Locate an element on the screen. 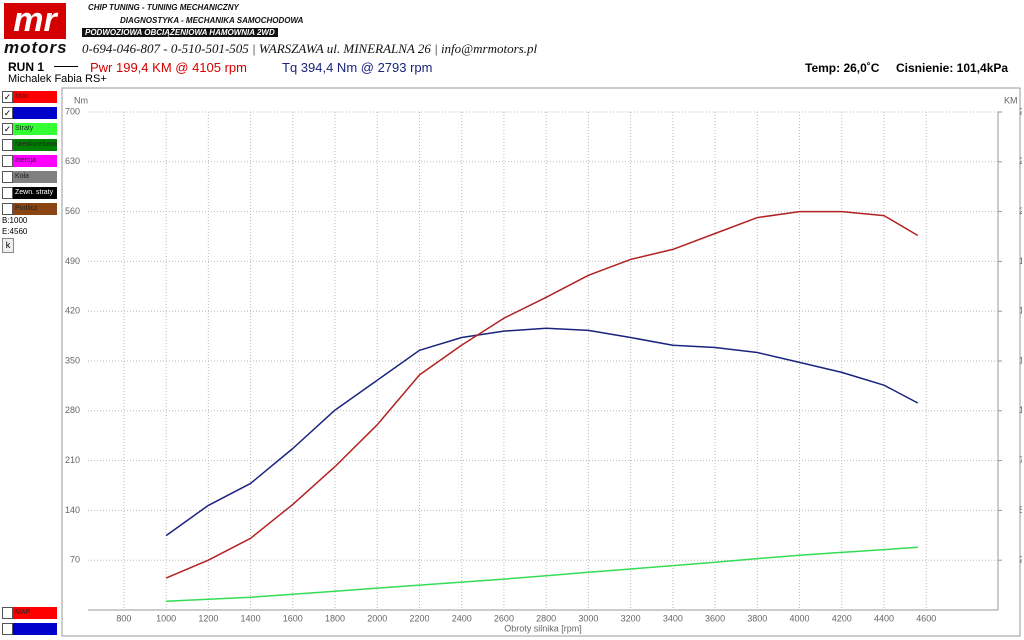 This screenshot has height=640, width=1024. y-axis-label: Nm is located at coordinates (81, 100).